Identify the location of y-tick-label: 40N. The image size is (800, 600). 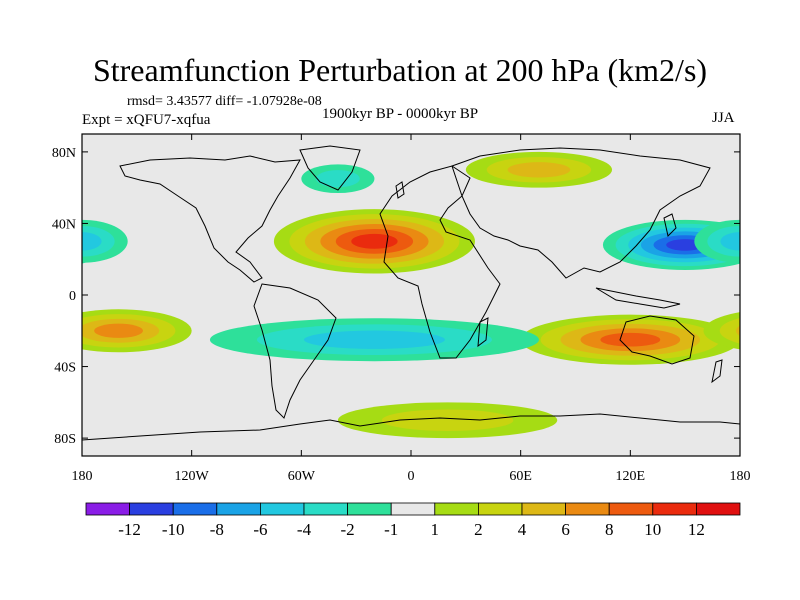
(64, 224).